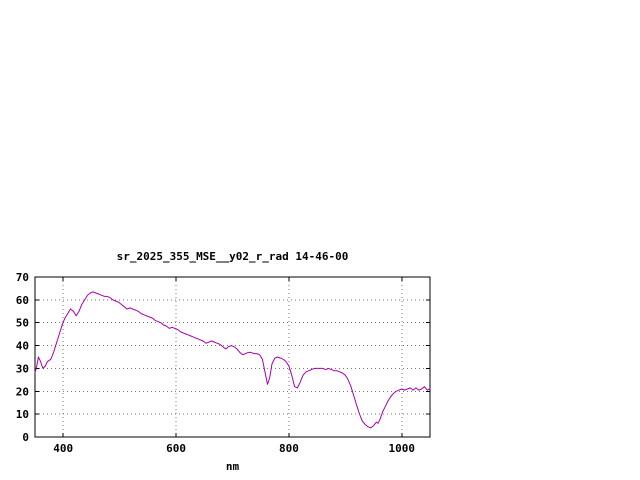 The height and width of the screenshot is (480, 640). What do you see at coordinates (63, 448) in the screenshot?
I see `x-tick-label: 400` at bounding box center [63, 448].